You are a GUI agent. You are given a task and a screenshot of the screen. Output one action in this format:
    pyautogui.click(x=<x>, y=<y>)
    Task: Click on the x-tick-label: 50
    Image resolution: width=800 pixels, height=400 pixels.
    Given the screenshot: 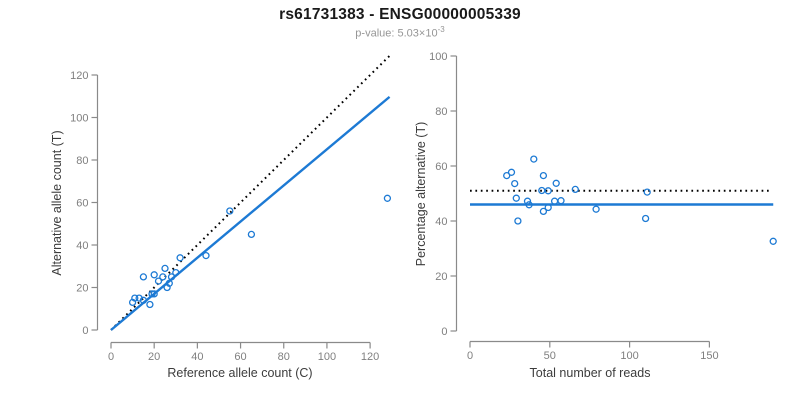 What is the action you would take?
    pyautogui.click(x=550, y=356)
    